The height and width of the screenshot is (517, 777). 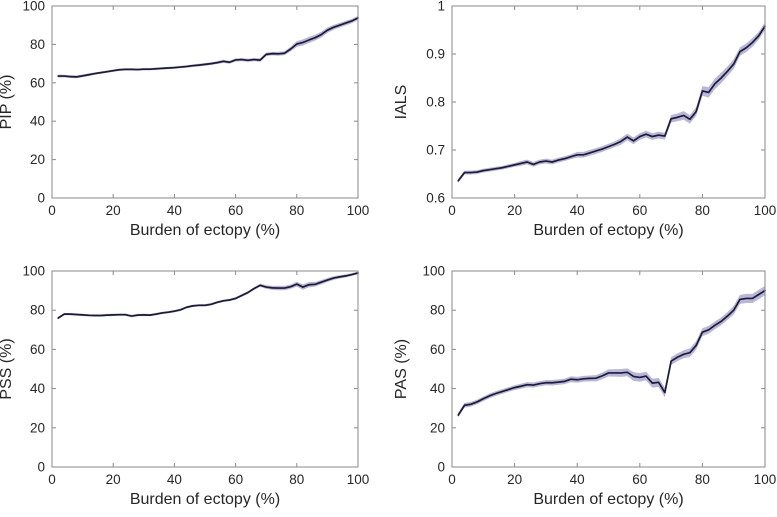 What do you see at coordinates (401, 369) in the screenshot?
I see `y-axis-label: PAS (%)` at bounding box center [401, 369].